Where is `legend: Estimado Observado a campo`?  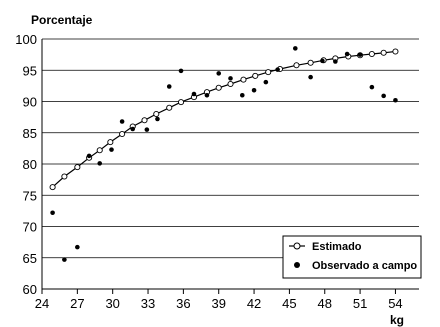
legend: Estimado Observado a campo is located at coordinates (352, 257).